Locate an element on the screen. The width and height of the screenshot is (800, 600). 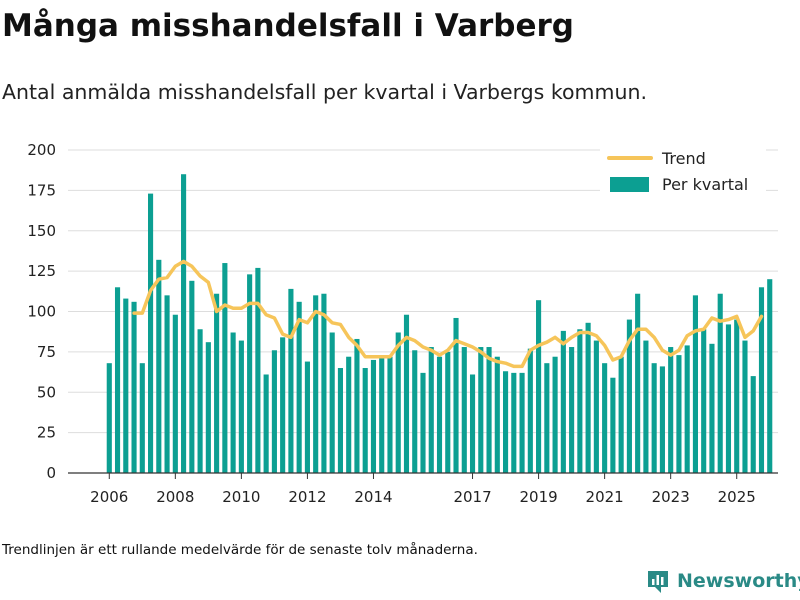
legend-bar-swatch is located at coordinates (629, 184).